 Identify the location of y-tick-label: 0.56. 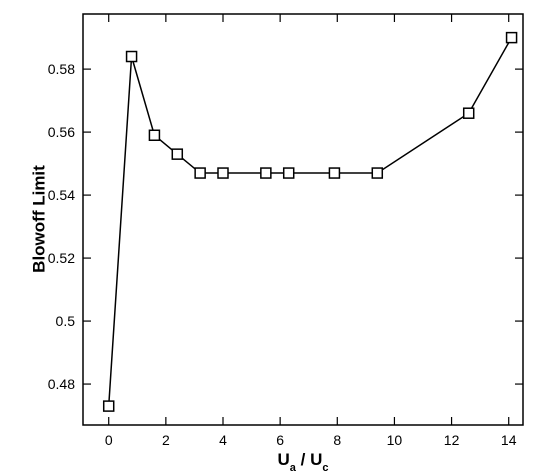
(61, 132).